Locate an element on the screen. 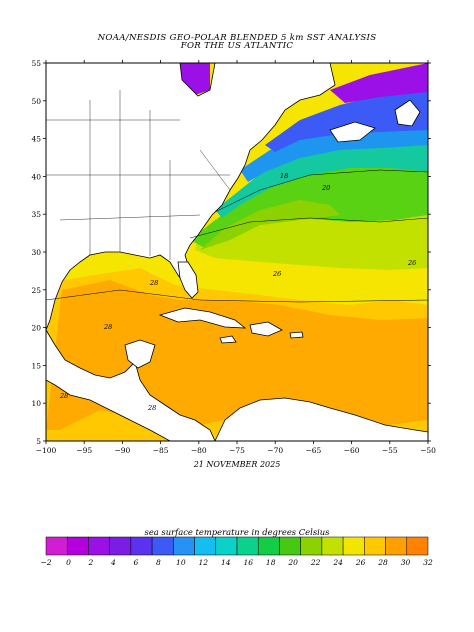  lat-tick-label: 15 is located at coordinates (36, 365).